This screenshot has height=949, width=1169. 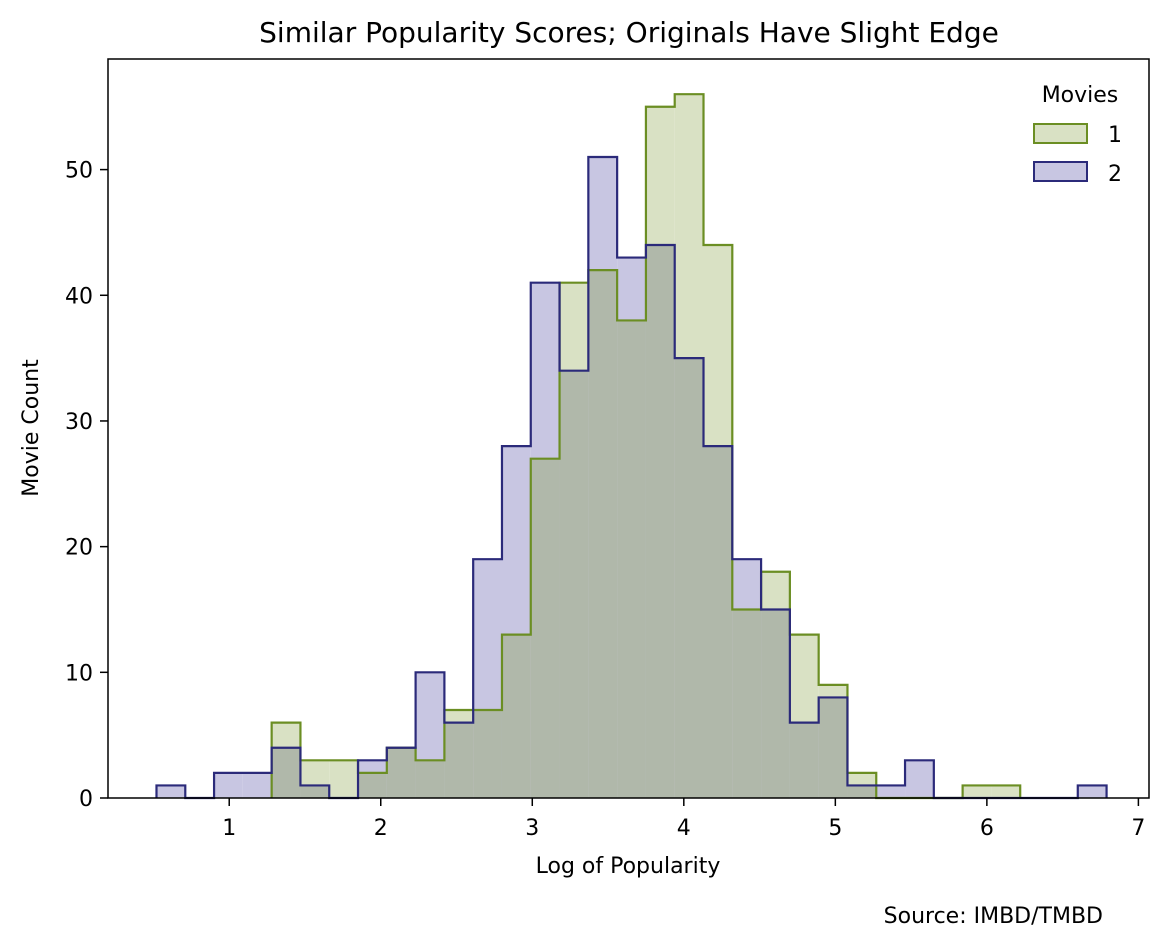 What do you see at coordinates (987, 828) in the screenshot?
I see `x-tick-label: 6` at bounding box center [987, 828].